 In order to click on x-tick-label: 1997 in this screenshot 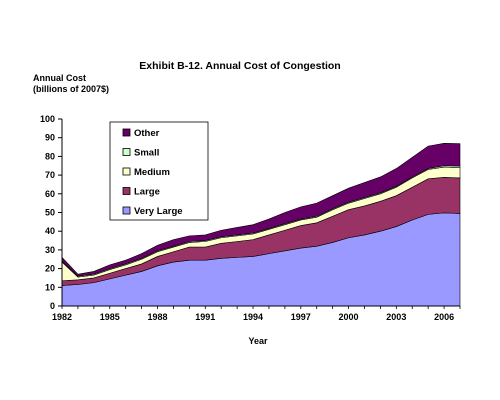, I will do `click(301, 317)`.